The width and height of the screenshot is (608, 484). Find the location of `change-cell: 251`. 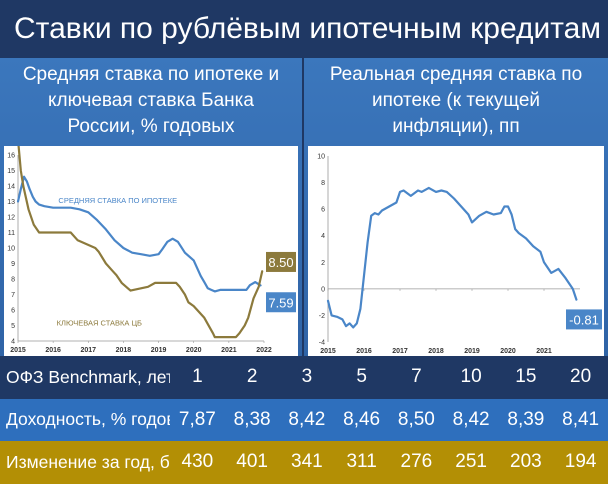

change-cell: 251 is located at coordinates (471, 462).